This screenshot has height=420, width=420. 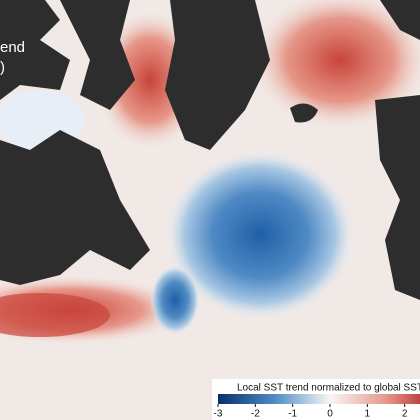 What do you see at coordinates (328, 388) in the screenshot?
I see `colorbar-title: Local SST trend normalized to global SST` at bounding box center [328, 388].